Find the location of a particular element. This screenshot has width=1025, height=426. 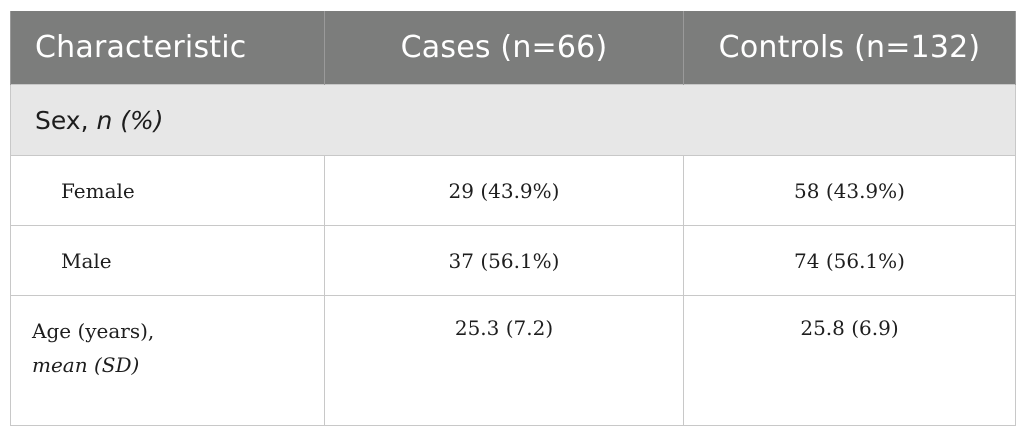

cell-cases-age: 25.3 (7.2) is located at coordinates (504, 360).